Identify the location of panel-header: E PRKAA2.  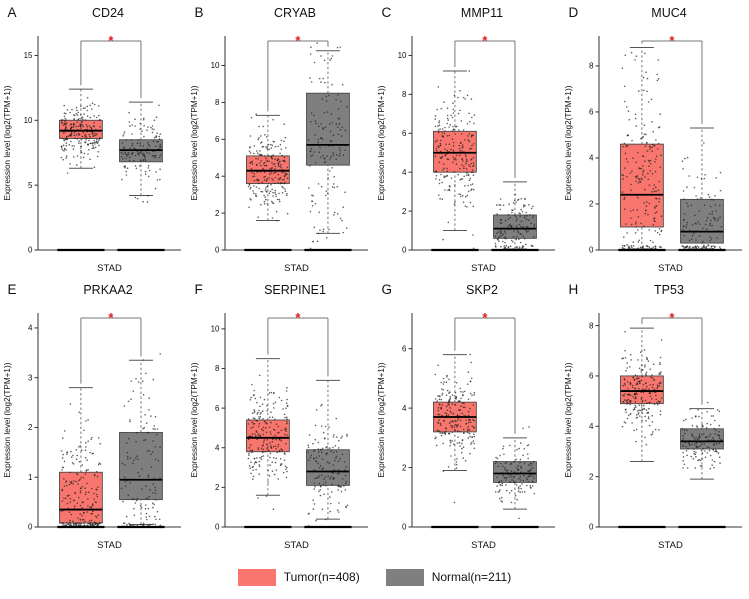
(94, 289).